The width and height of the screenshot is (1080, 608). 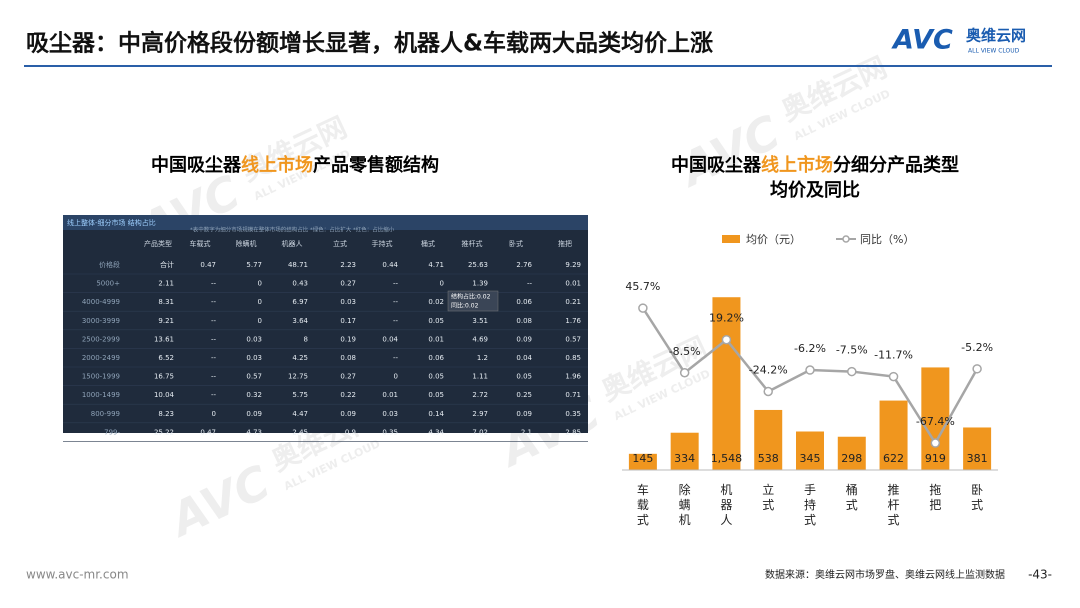 What do you see at coordinates (524, 265) in the screenshot?
I see `table-cell: 2.76` at bounding box center [524, 265].